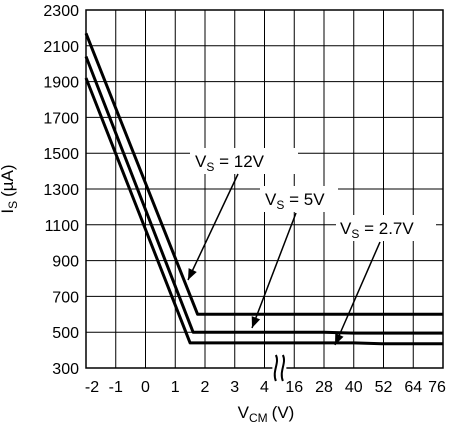 The width and height of the screenshot is (459, 427). I want to click on series-label-3: VS = 2.7V, so click(377, 230).